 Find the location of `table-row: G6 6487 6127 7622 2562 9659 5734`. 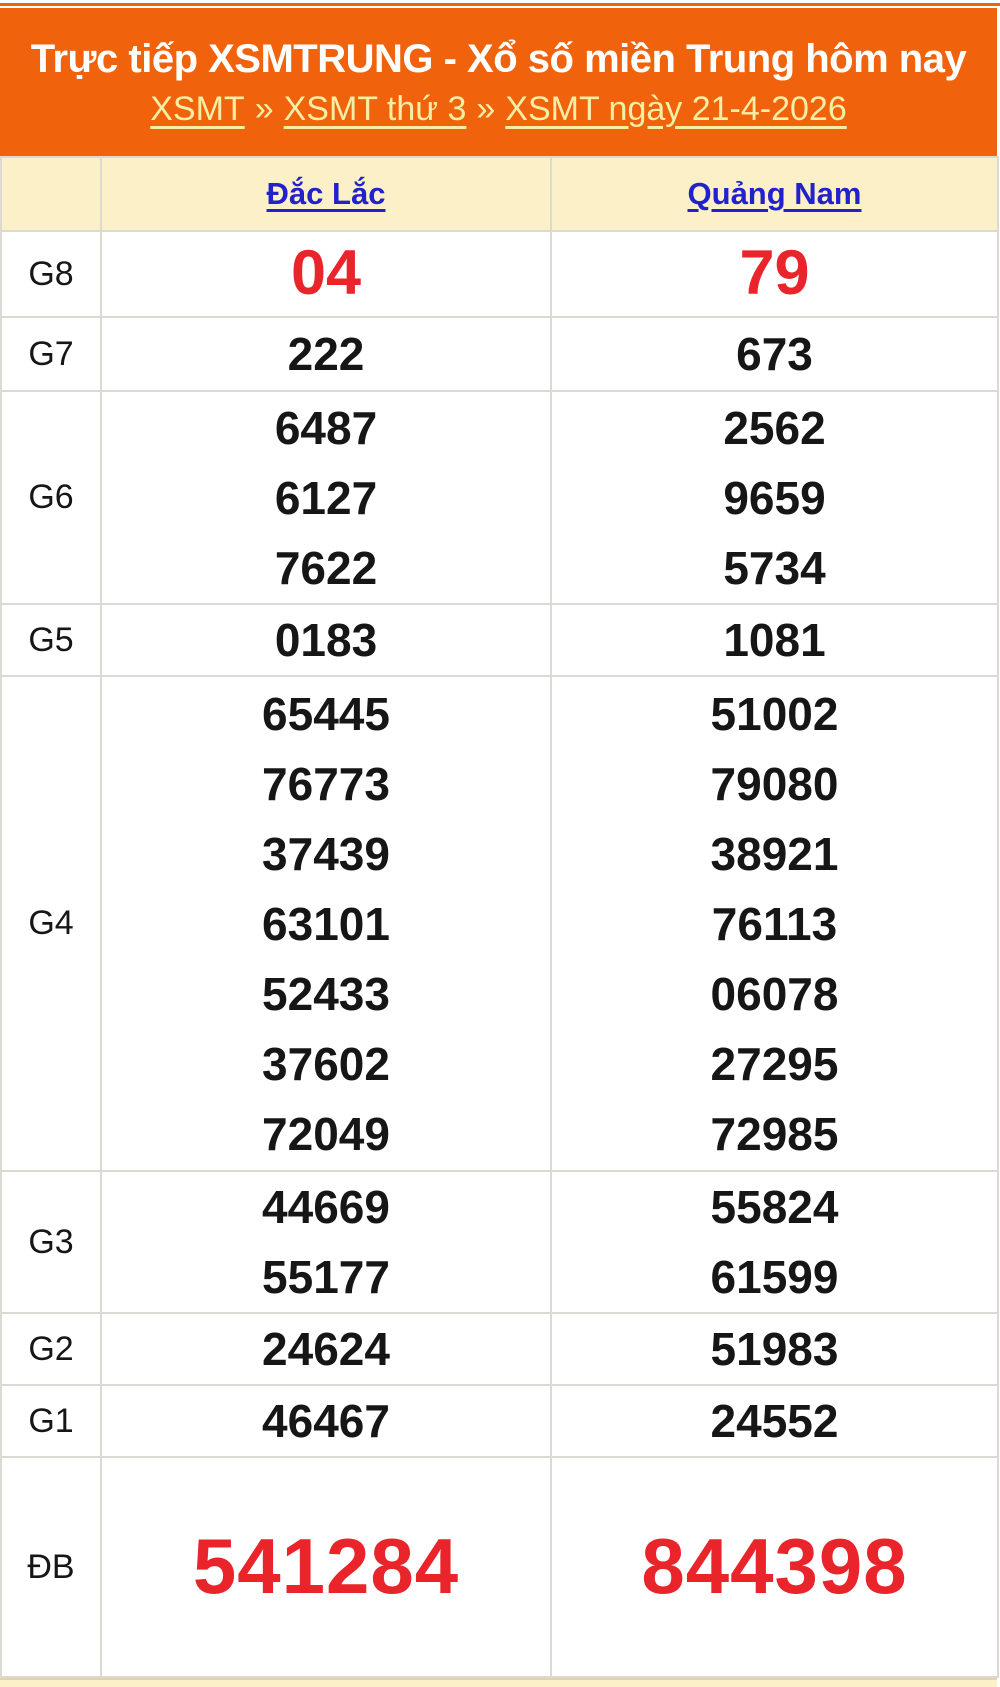

table-row: G6 6487 6127 7622 2562 9659 5734 is located at coordinates (499, 497).